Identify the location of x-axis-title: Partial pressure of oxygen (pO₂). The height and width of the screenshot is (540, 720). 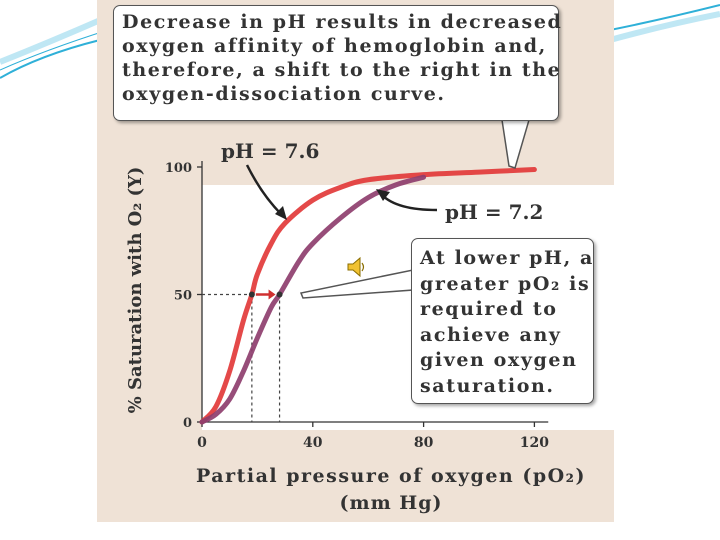
(391, 476).